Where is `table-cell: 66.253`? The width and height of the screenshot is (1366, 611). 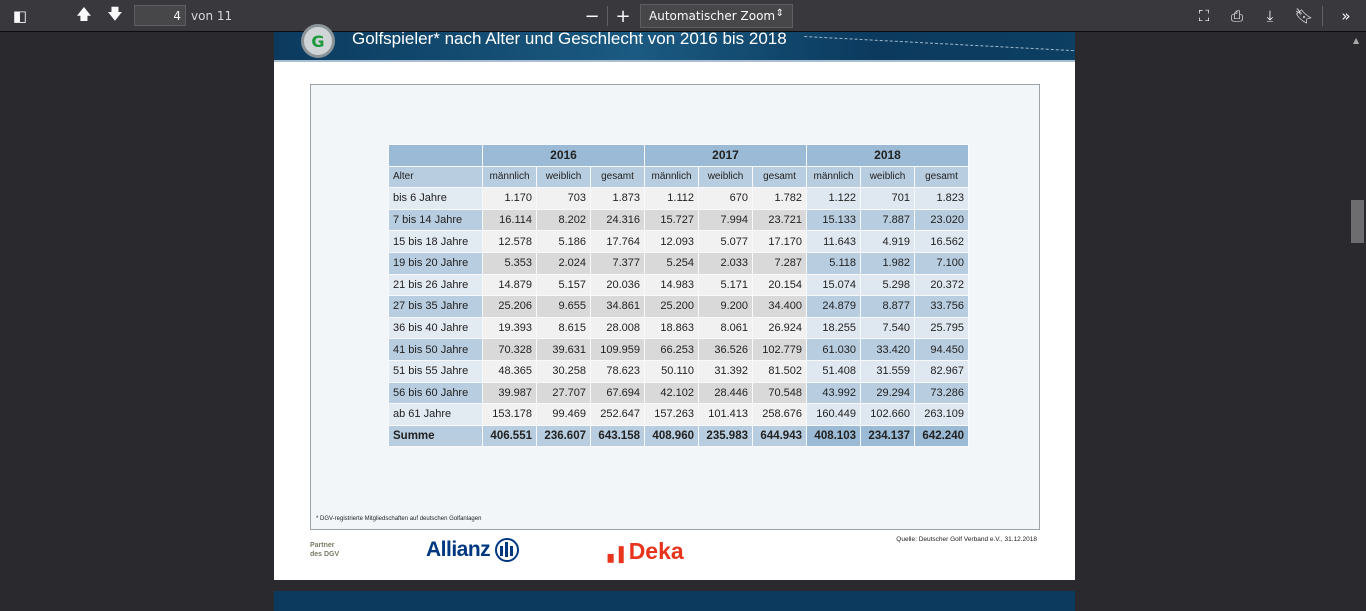
table-cell: 66.253 is located at coordinates (671, 349).